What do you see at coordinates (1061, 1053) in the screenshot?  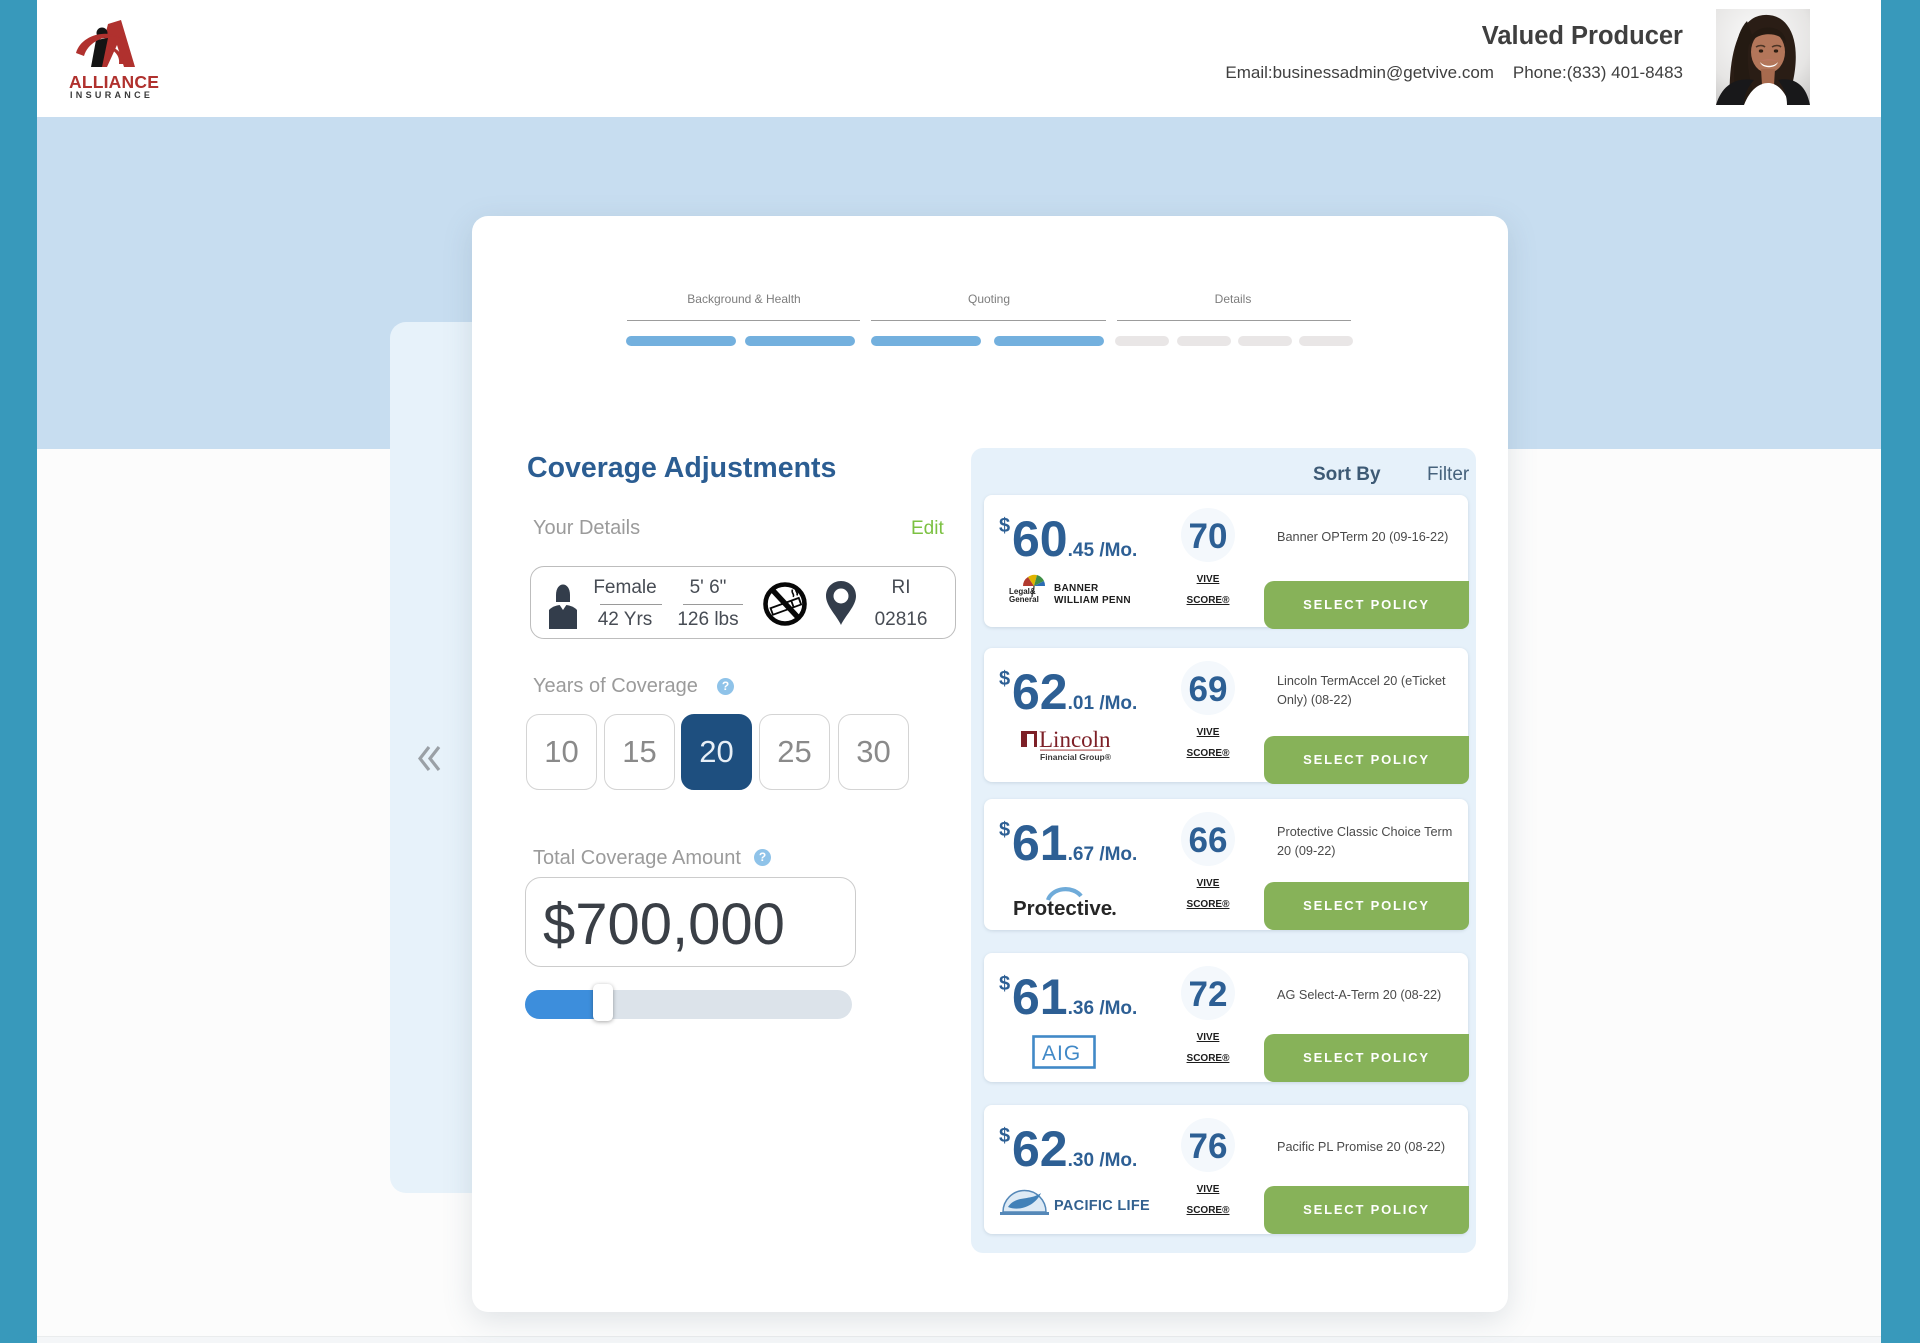 I see `svg-text: AIG` at bounding box center [1061, 1053].